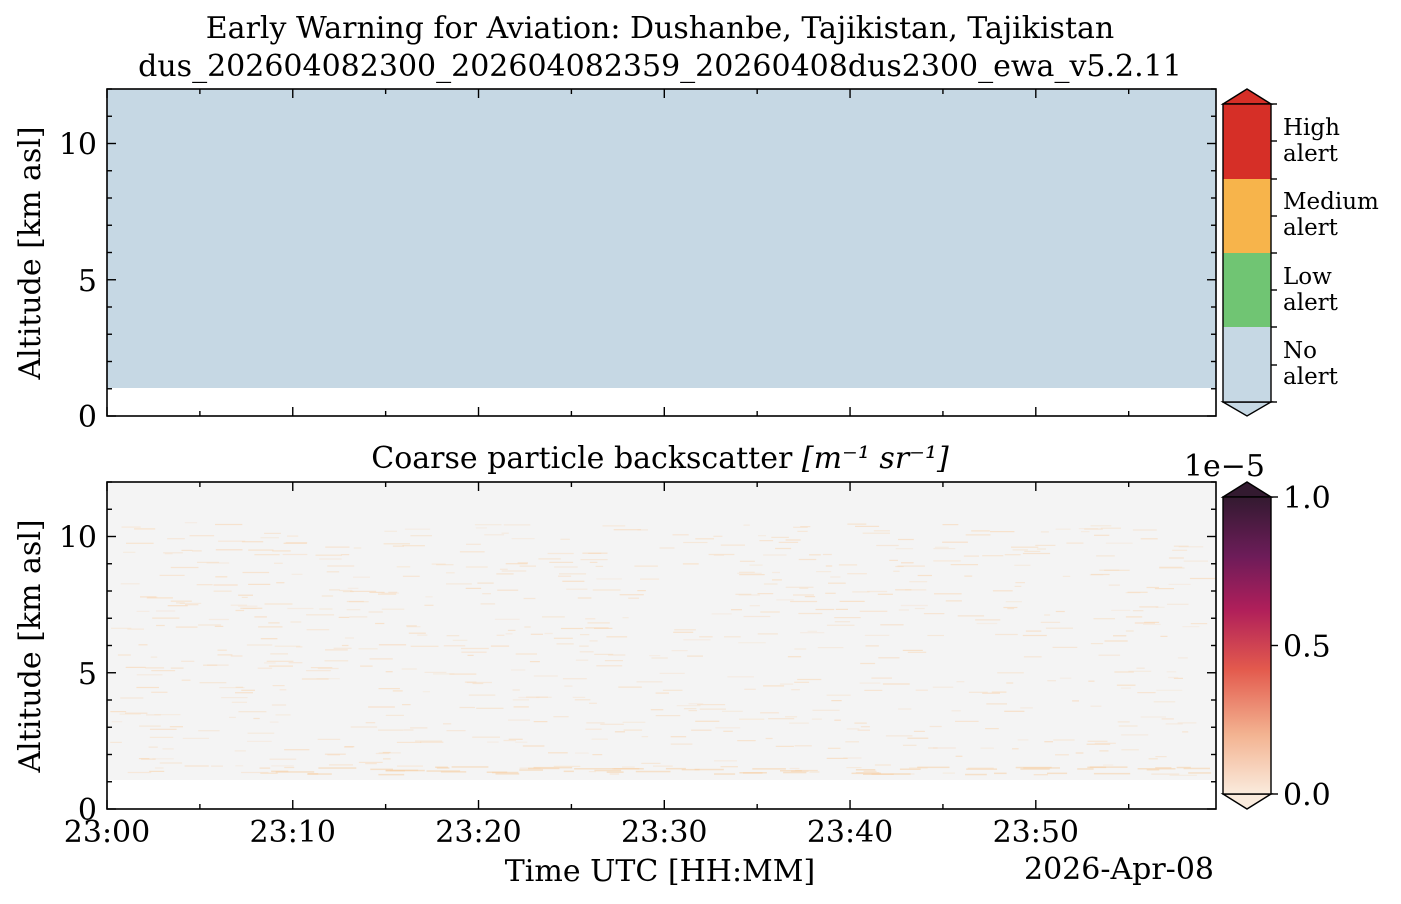  I want to click on backscatter-ytick-label-0: 0, so click(87, 810).